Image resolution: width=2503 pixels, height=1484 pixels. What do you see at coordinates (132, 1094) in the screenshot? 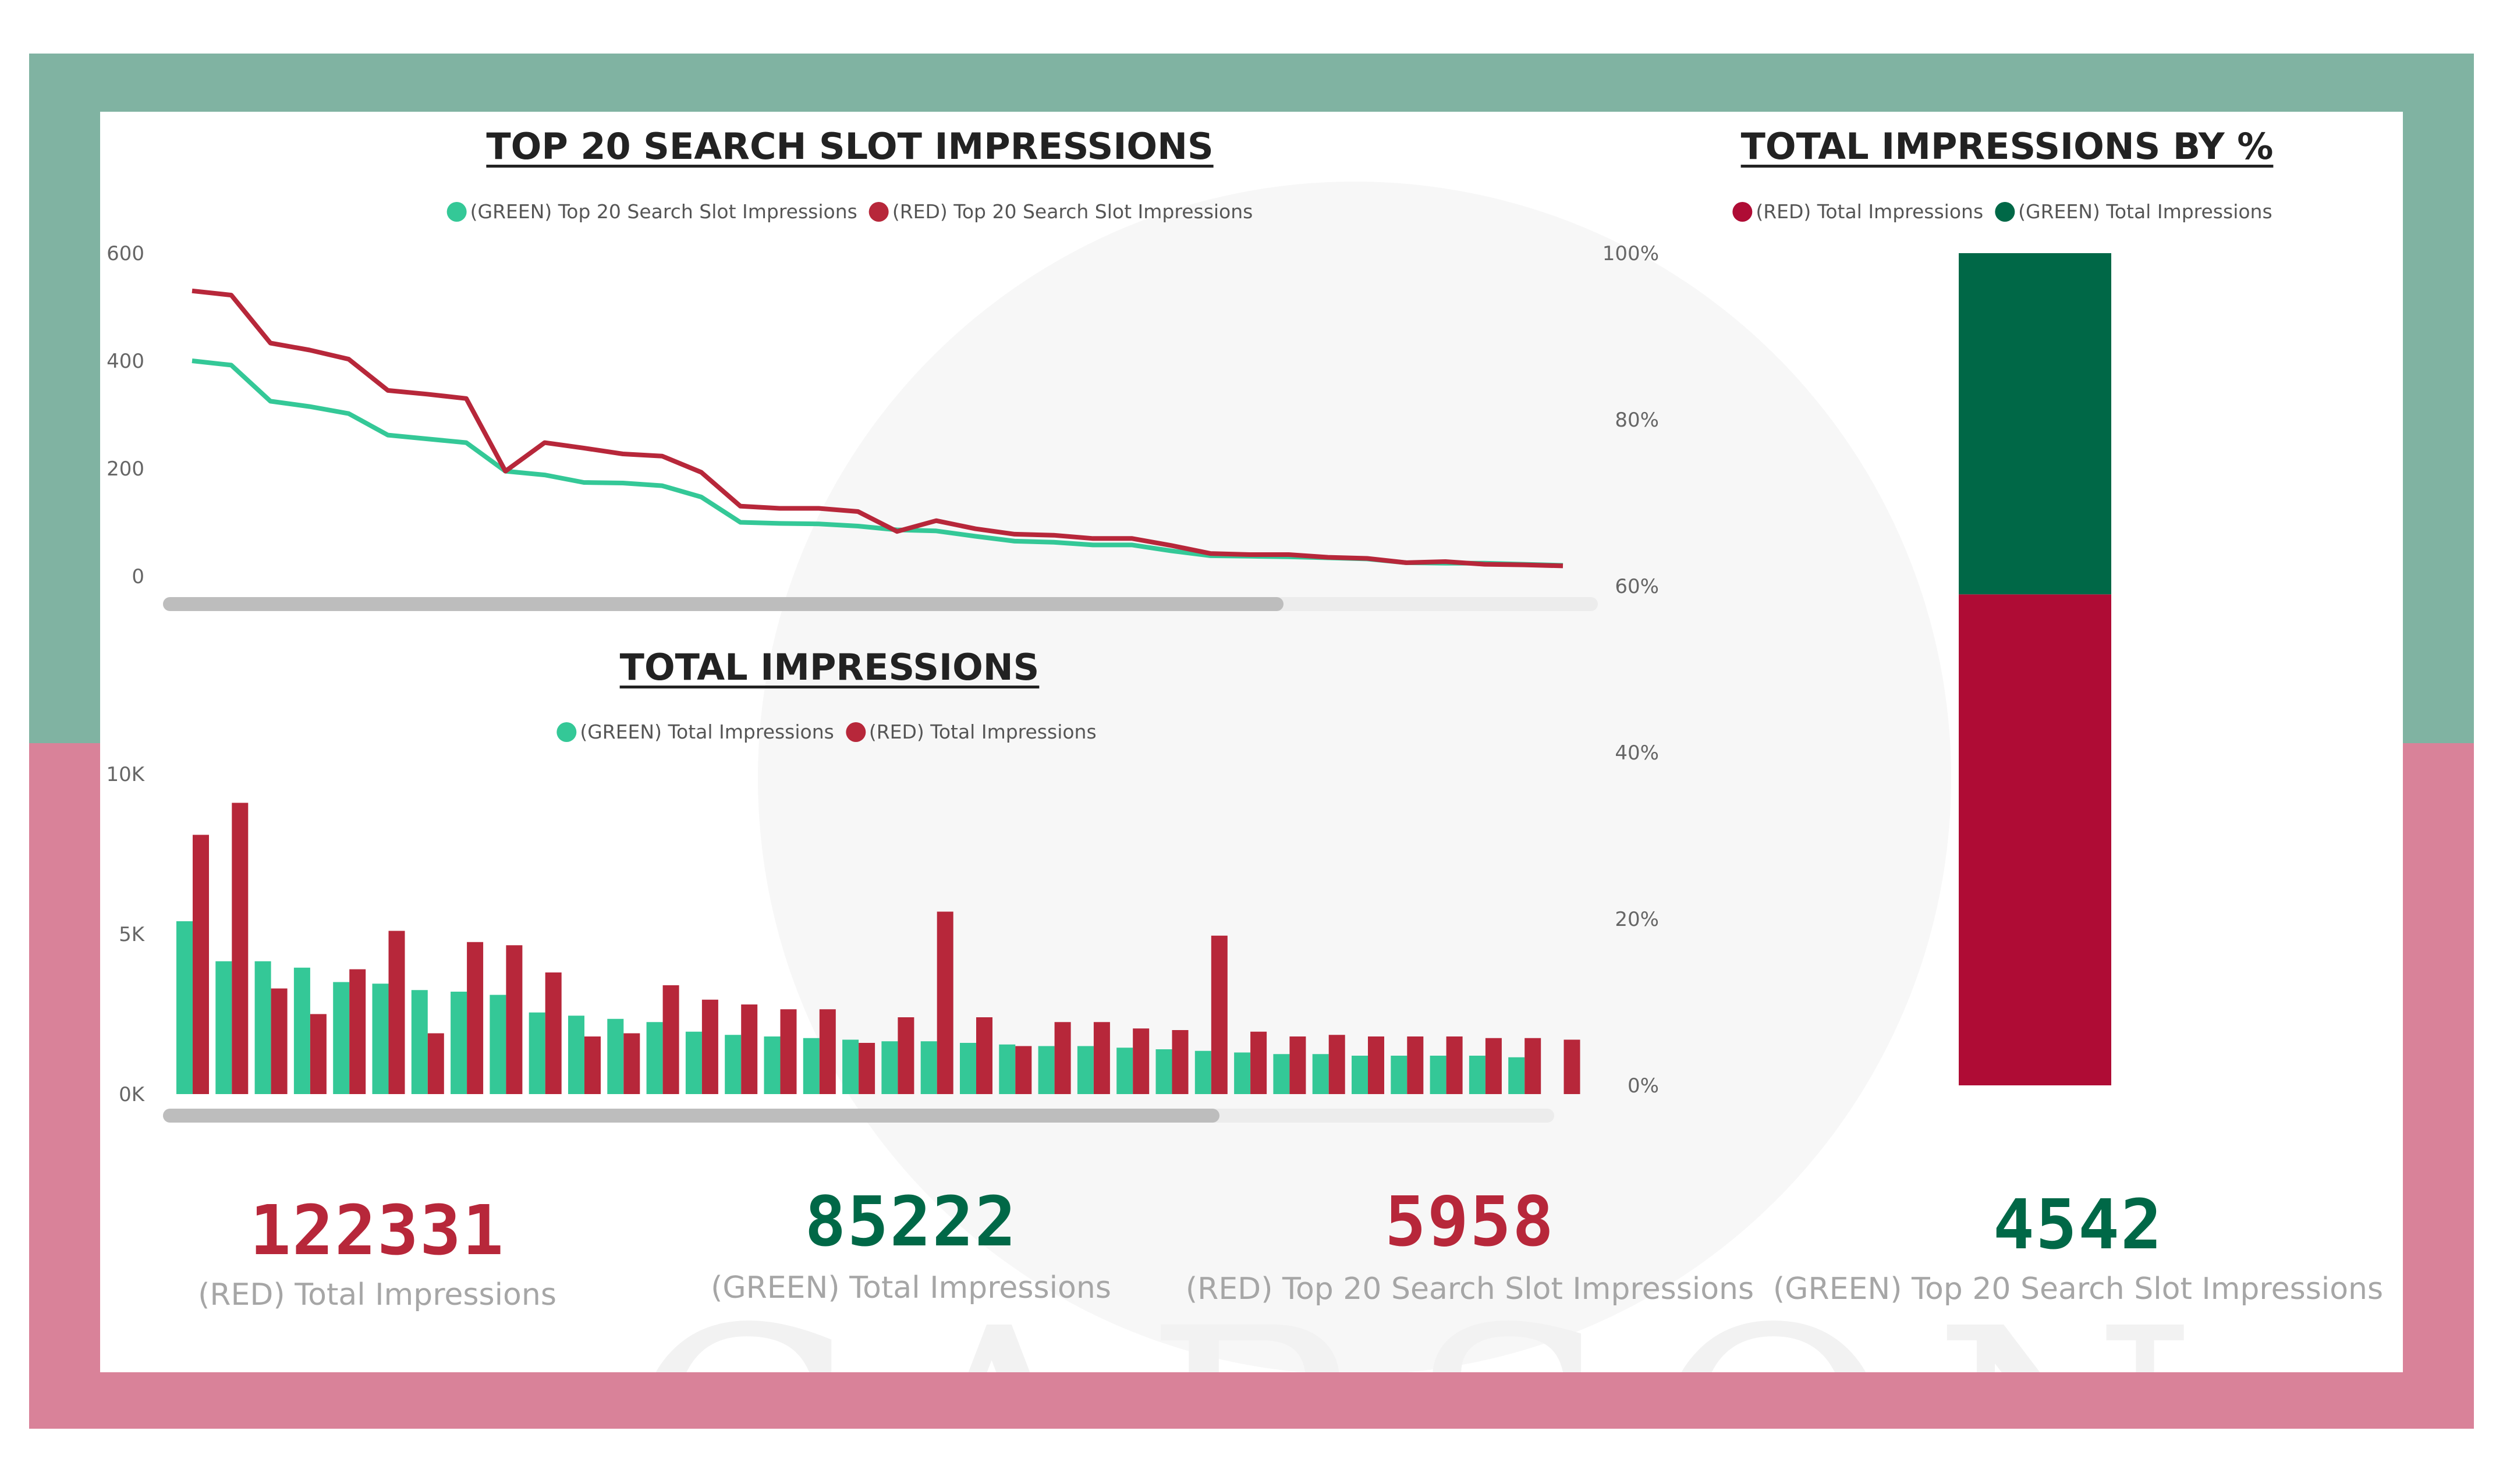
I see `y-axis-tick-label: 0K` at bounding box center [132, 1094].